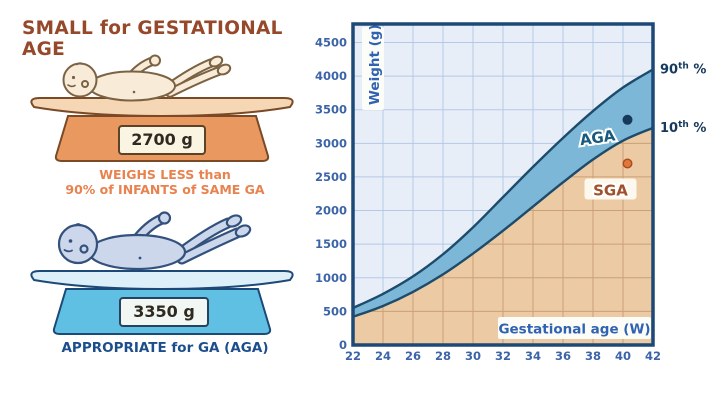 The image size is (720, 404). What do you see at coordinates (627, 163) in the screenshot?
I see `sga-point` at bounding box center [627, 163].